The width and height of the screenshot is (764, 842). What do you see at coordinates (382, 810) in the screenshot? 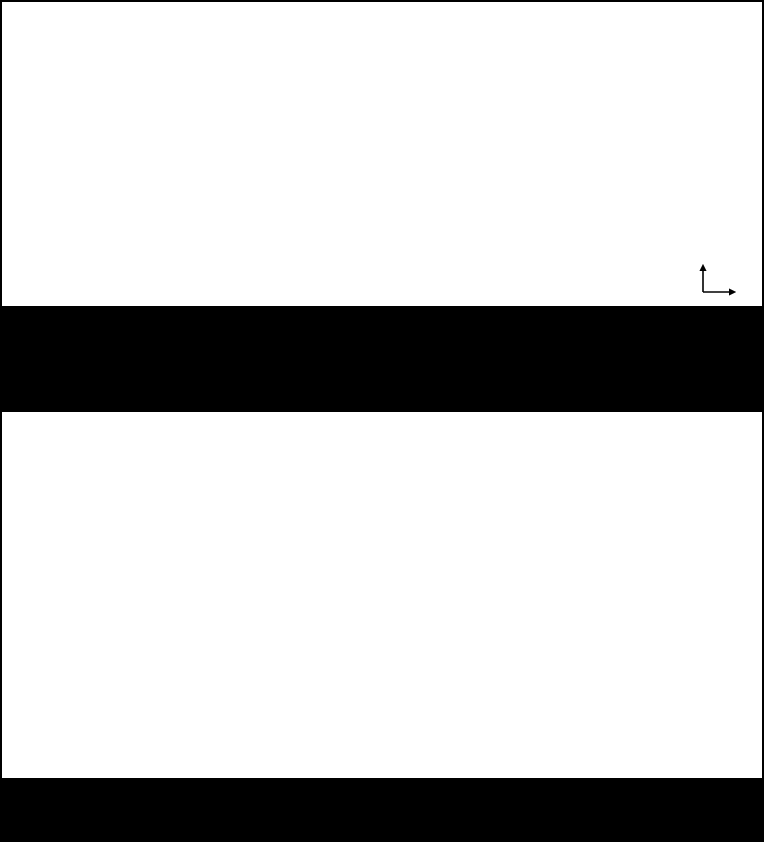
I see `caption-band-heating` at bounding box center [382, 810].